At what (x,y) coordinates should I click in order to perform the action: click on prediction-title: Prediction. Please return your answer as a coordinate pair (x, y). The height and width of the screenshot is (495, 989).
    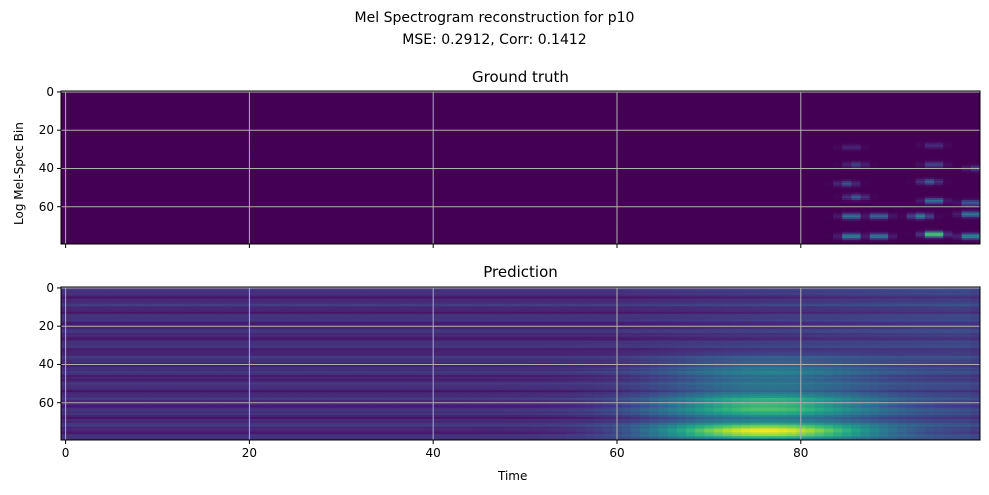
    Looking at the image, I should click on (520, 272).